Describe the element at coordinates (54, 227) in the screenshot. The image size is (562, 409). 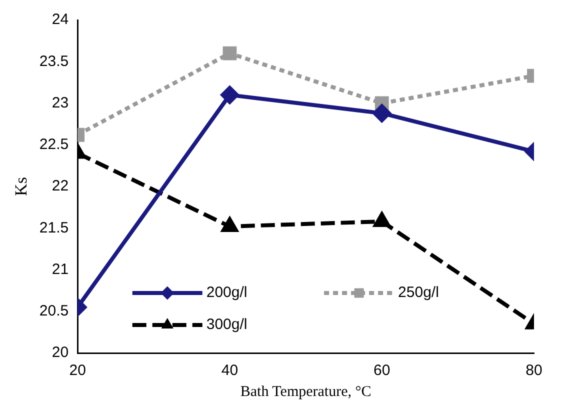
I see `y-tick-label: 21.5` at that location.